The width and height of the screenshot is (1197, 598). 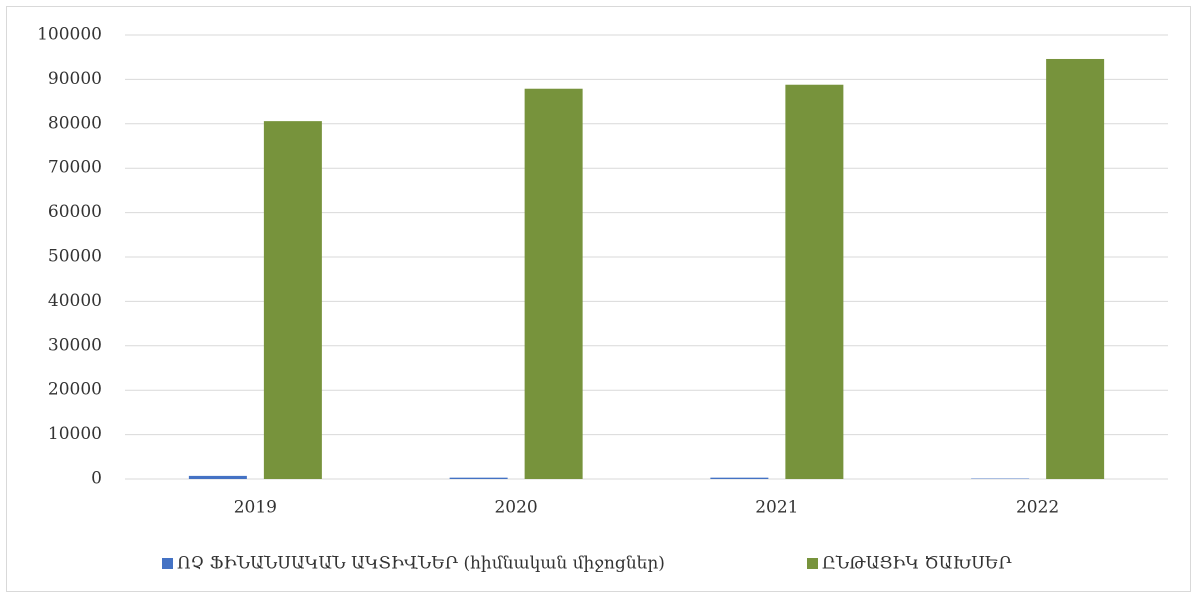 I want to click on y-tick-label: 40000, so click(x=75, y=301).